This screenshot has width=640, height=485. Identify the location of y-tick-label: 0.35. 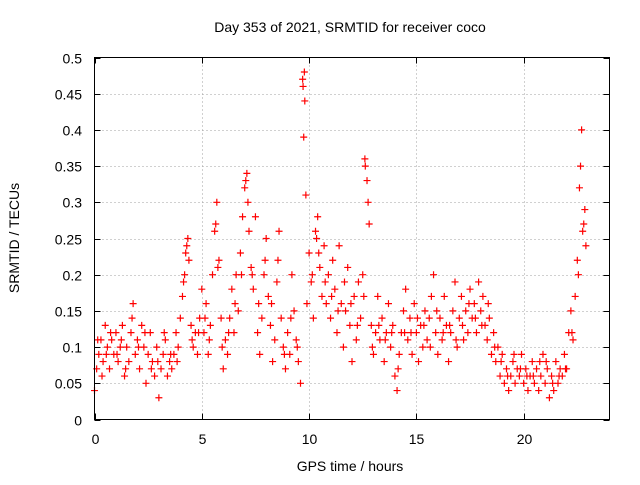
(68, 167).